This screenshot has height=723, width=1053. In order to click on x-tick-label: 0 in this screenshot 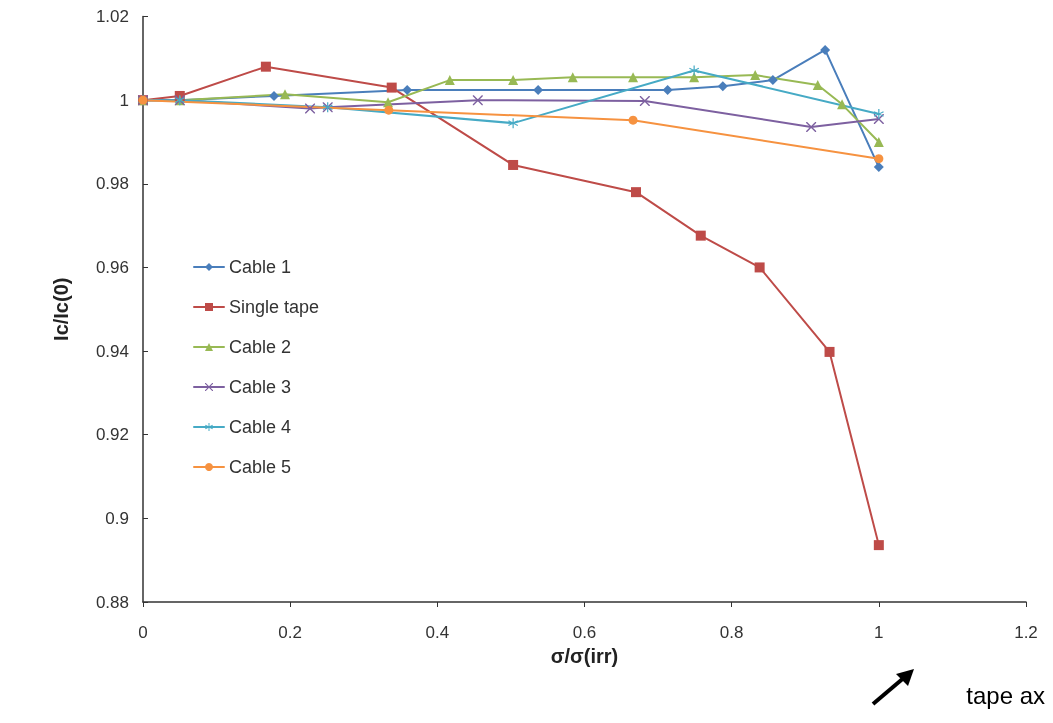, I will do `click(143, 632)`.